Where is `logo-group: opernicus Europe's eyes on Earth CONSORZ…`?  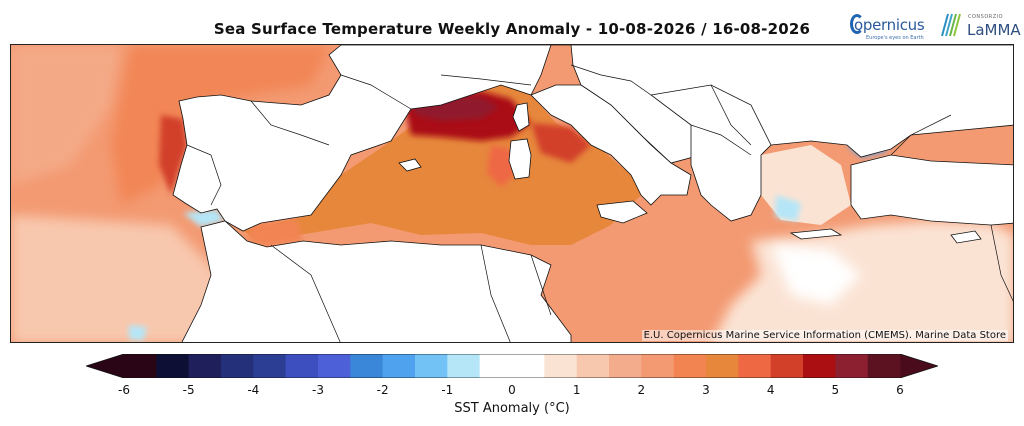
logo-group: opernicus Europe's eyes on Earth CONSORZ… is located at coordinates (935, 26).